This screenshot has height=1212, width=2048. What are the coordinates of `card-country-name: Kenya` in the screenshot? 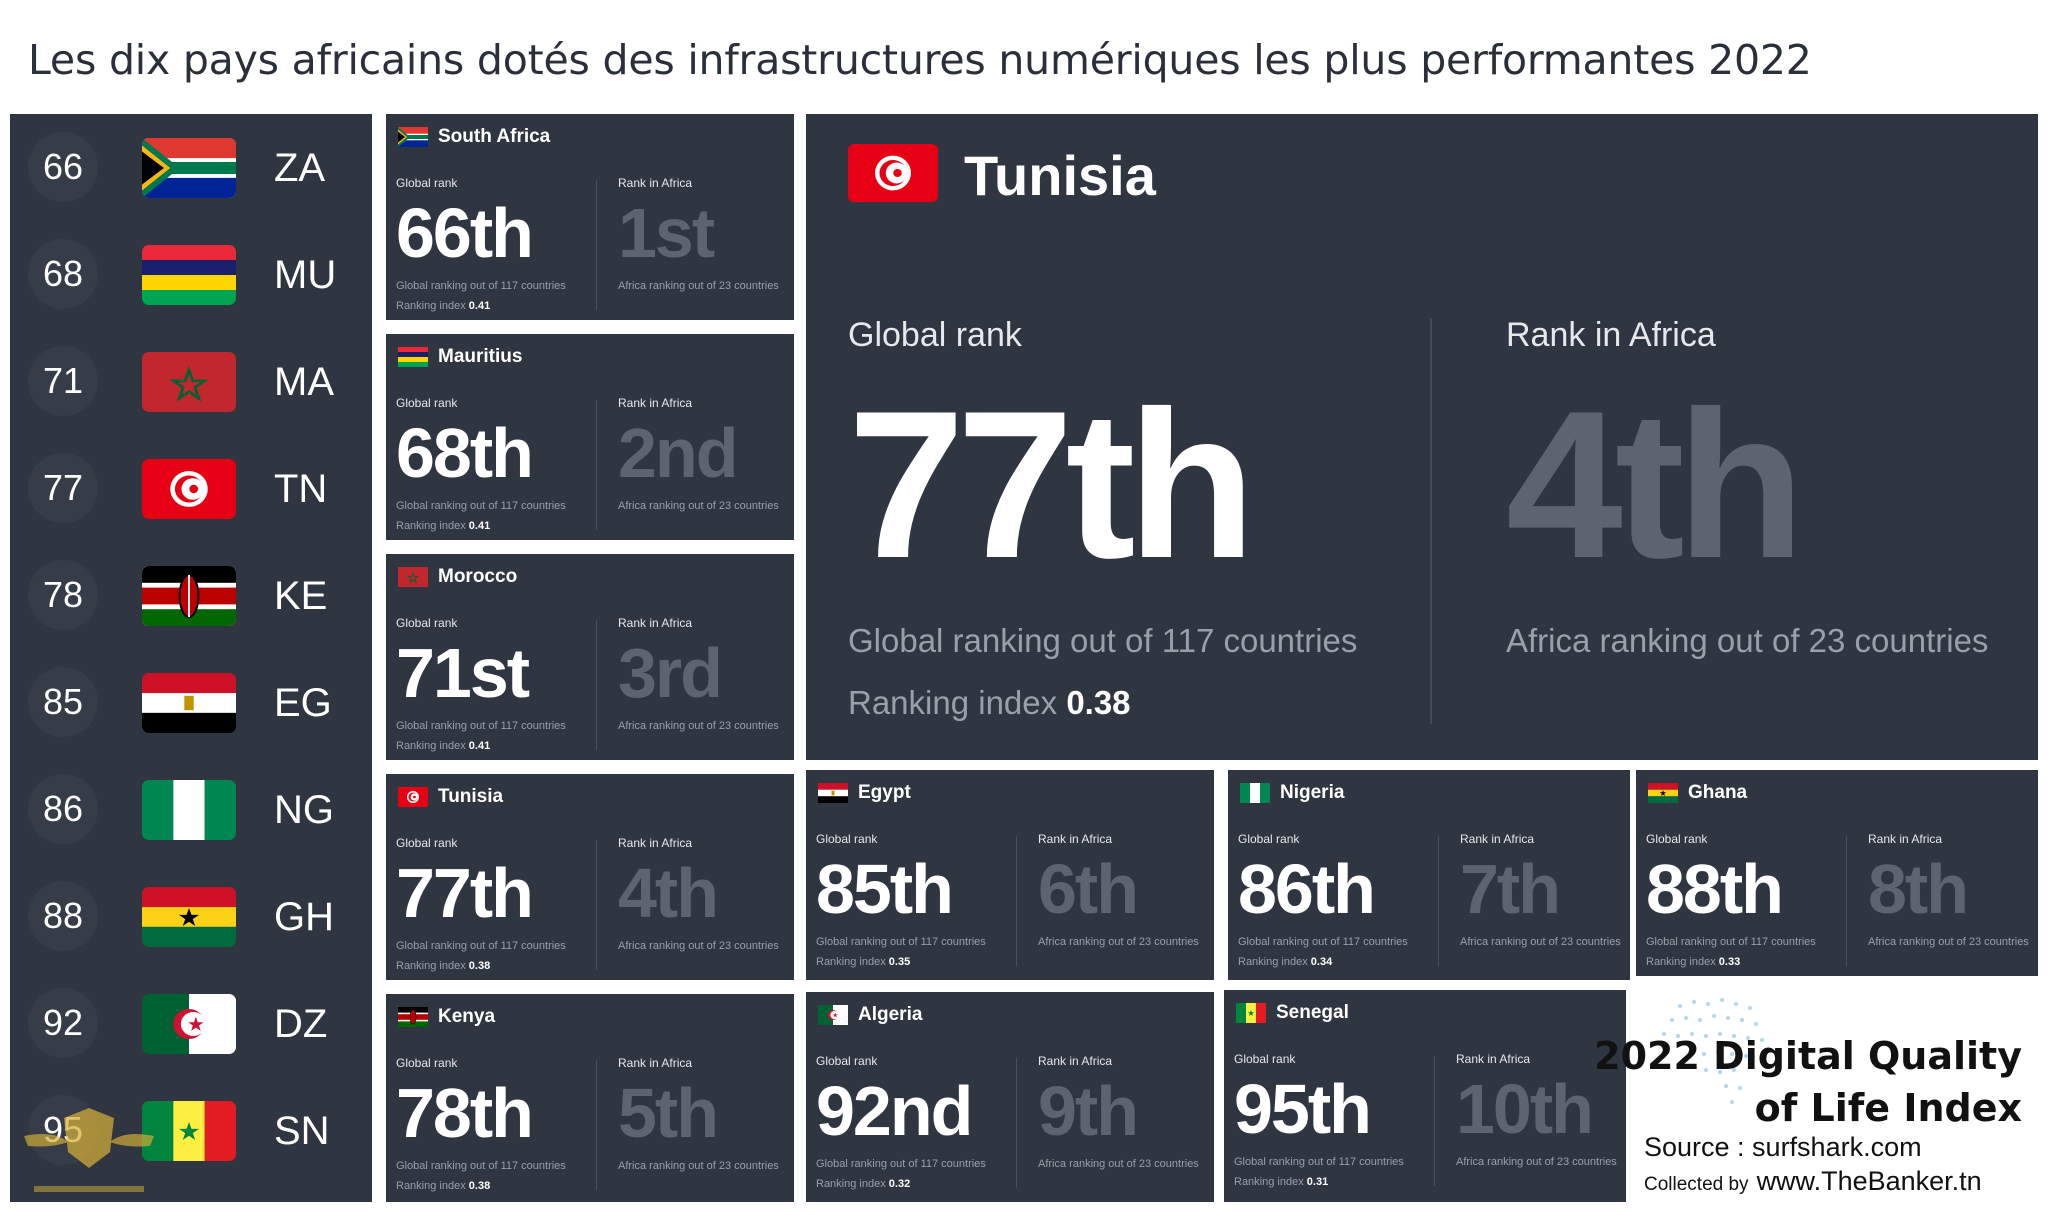 It's located at (467, 1016).